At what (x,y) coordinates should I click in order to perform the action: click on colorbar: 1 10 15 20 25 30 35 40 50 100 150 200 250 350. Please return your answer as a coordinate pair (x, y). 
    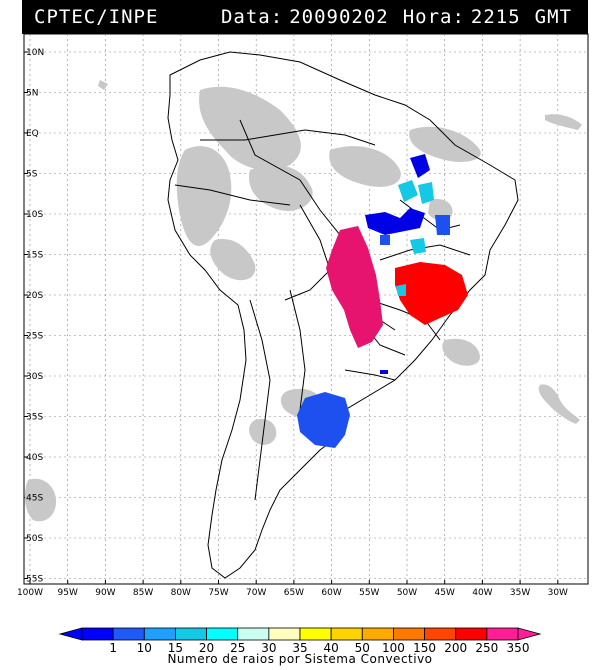
    Looking at the image, I should click on (300, 641).